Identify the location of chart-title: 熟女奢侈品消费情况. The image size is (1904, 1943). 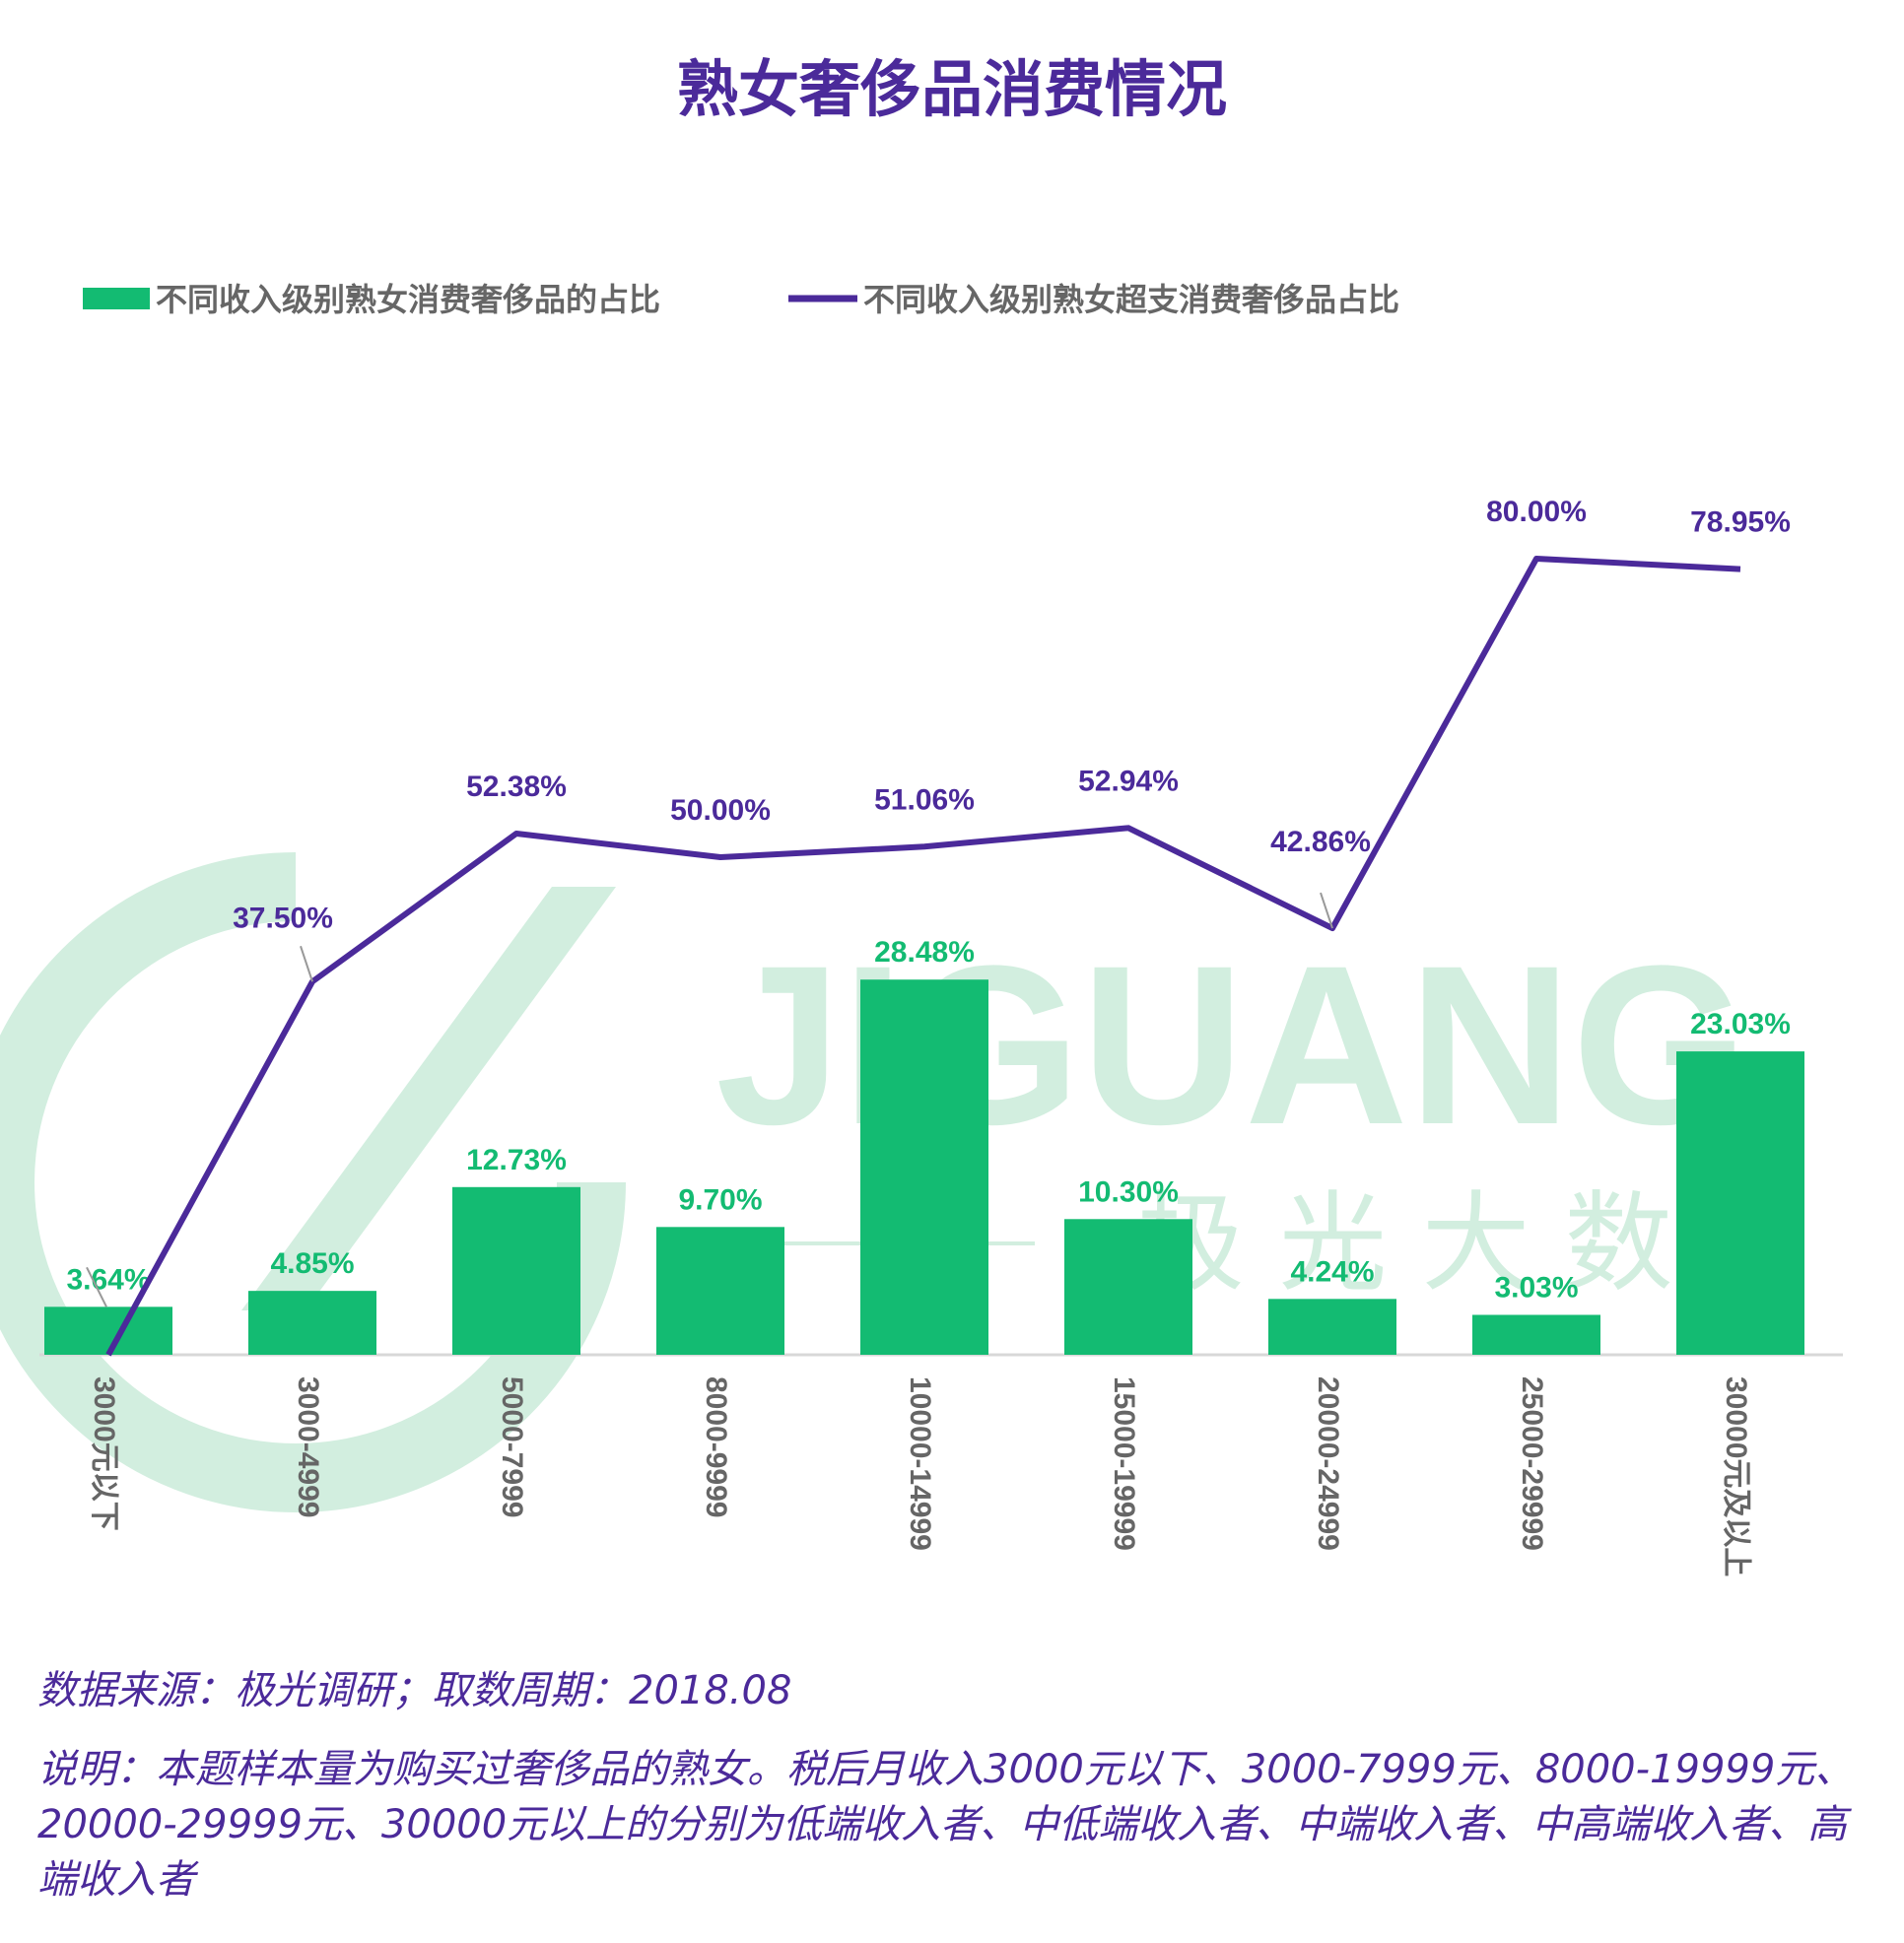
(951, 89).